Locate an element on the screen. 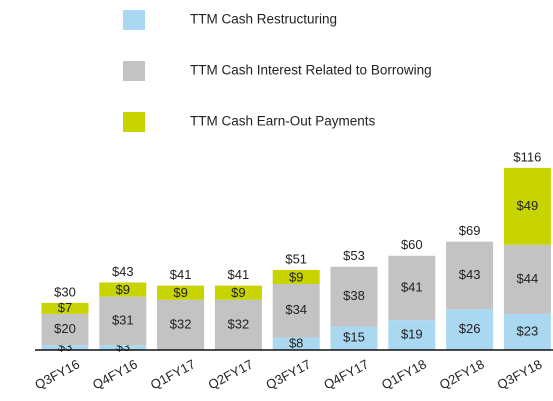 The height and width of the screenshot is (401, 553). total-label: $116 is located at coordinates (527, 156).